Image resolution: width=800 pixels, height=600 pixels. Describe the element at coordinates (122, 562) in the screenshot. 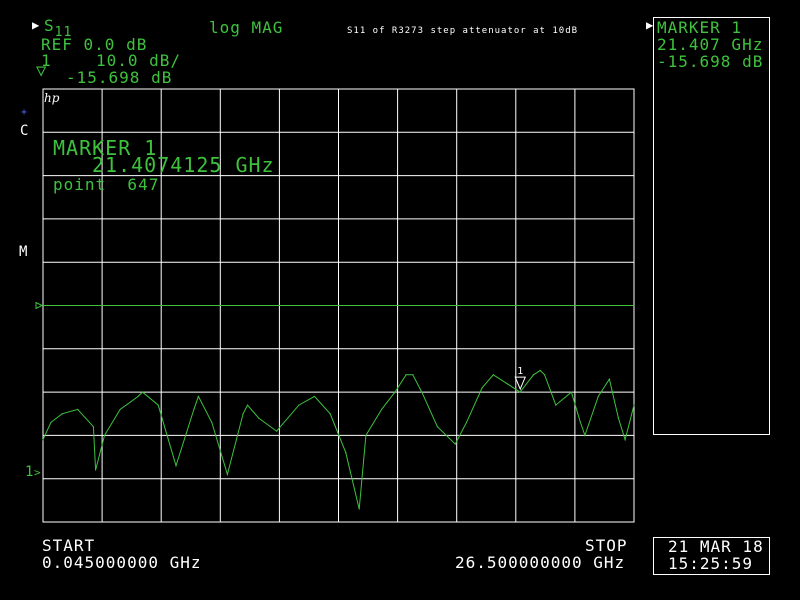

I see `start-frequency: 0.045000000 GHz` at that location.